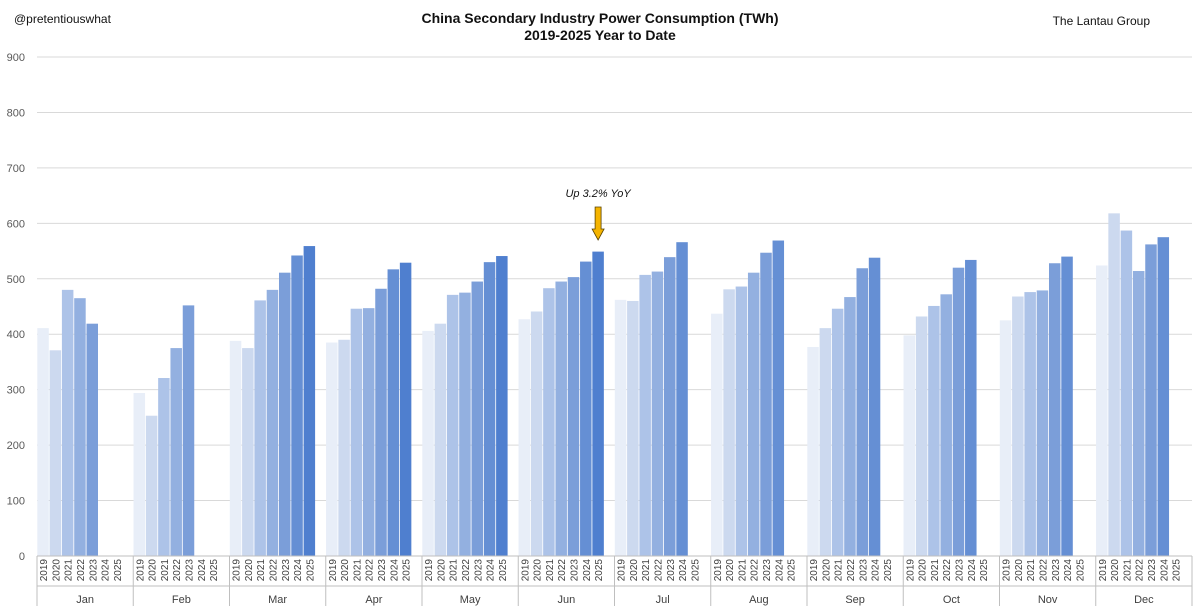 The image size is (1200, 612). I want to click on bar-nov-2020, so click(1018, 426).